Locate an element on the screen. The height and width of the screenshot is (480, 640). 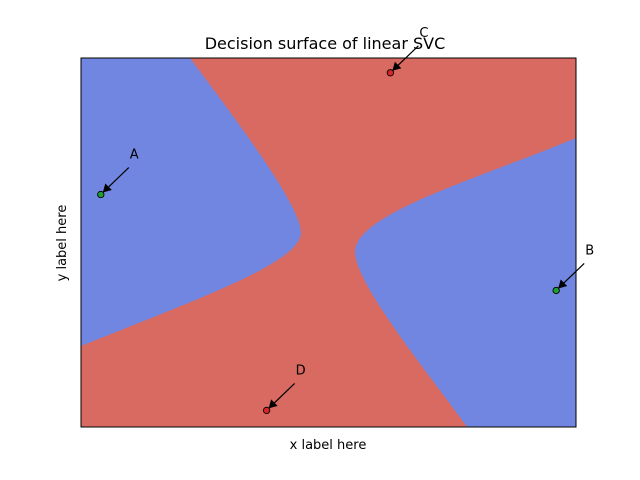
data-point-c is located at coordinates (390, 73).